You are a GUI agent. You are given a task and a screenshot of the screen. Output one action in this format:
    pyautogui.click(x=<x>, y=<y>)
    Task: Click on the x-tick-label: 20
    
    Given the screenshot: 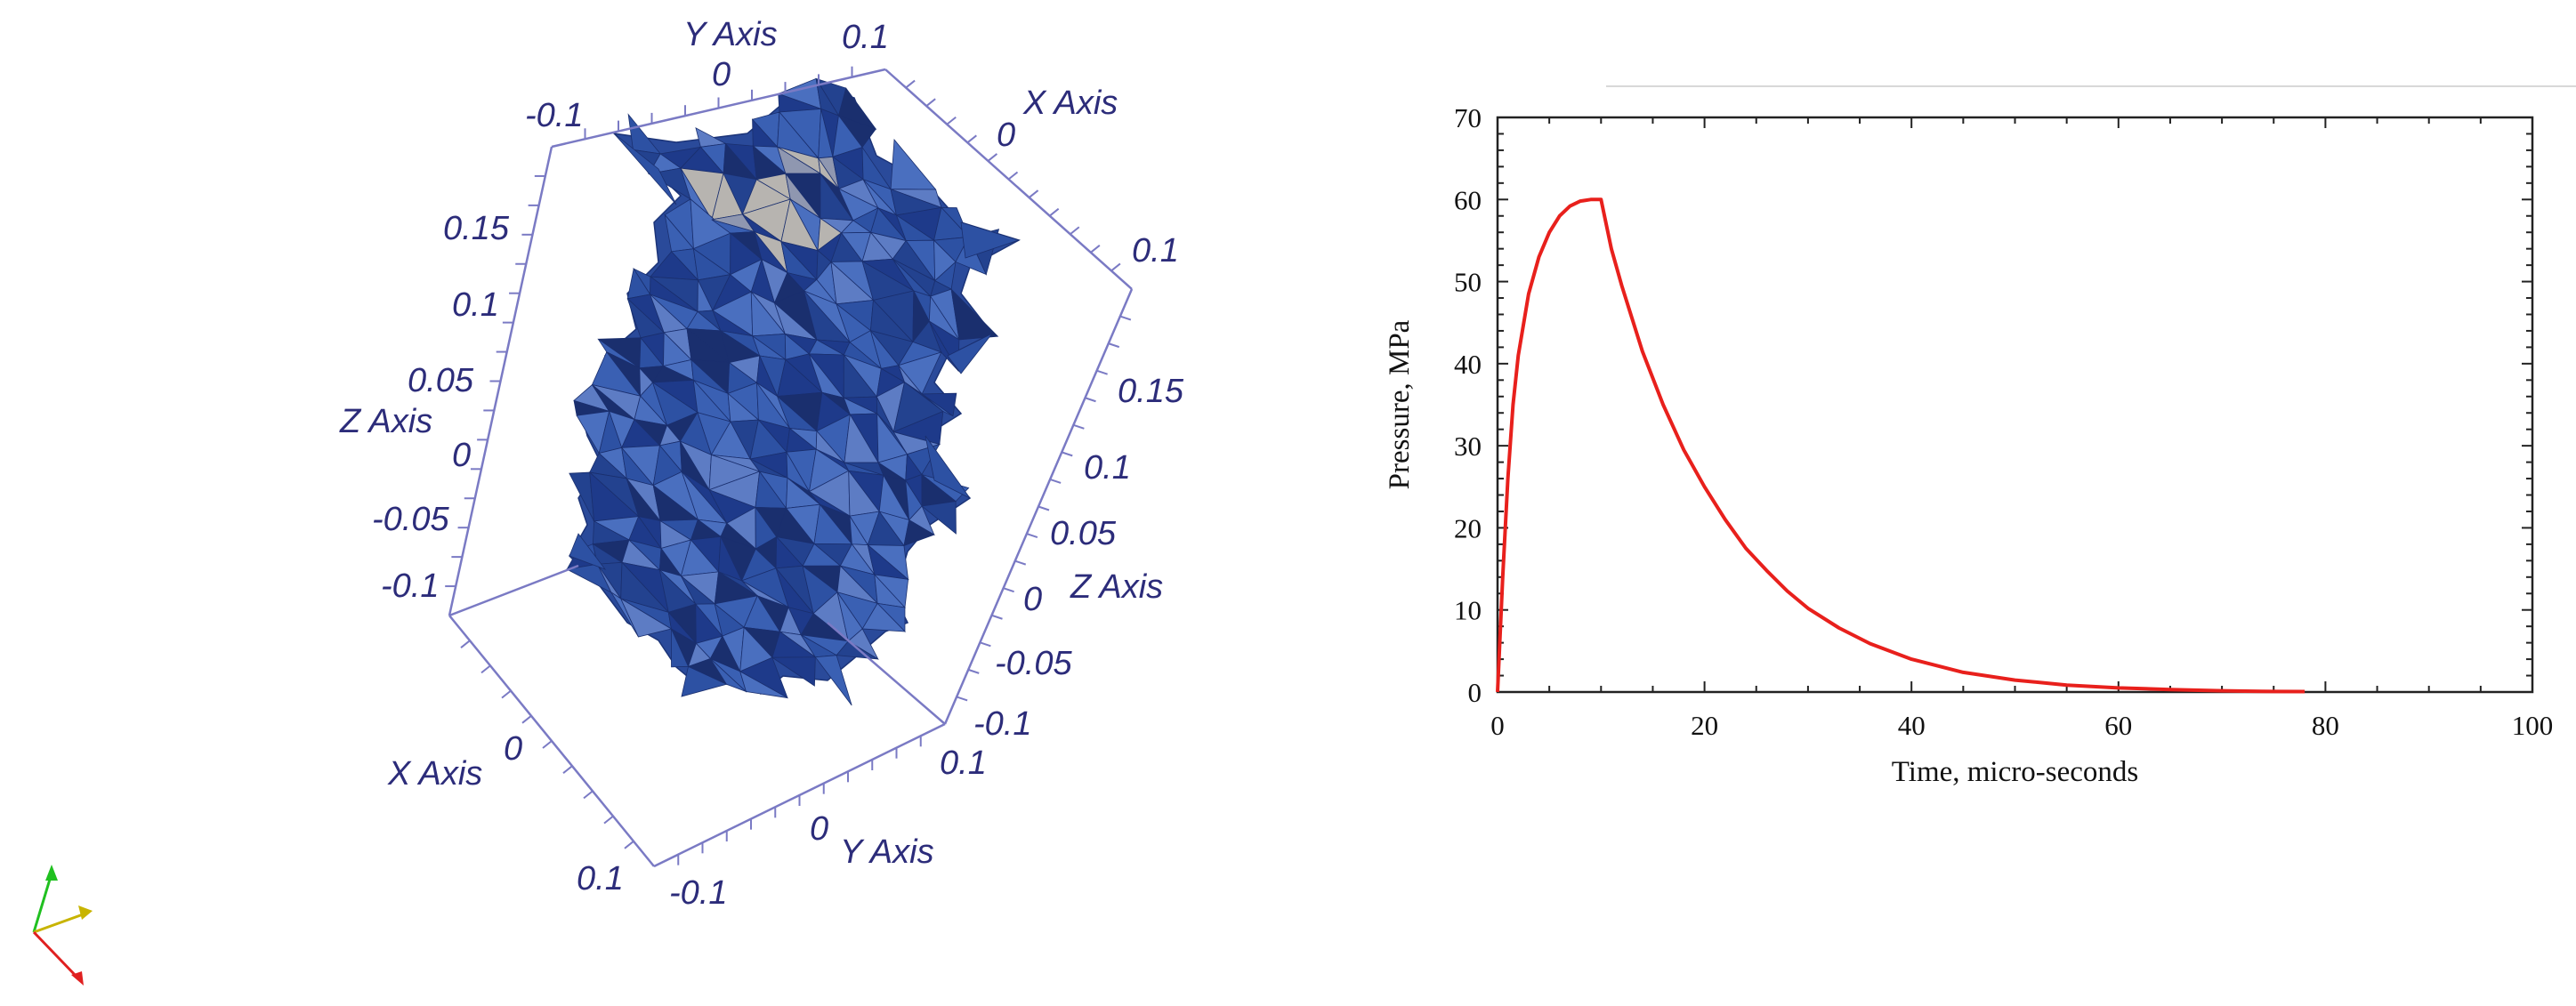 What is the action you would take?
    pyautogui.click(x=1704, y=725)
    